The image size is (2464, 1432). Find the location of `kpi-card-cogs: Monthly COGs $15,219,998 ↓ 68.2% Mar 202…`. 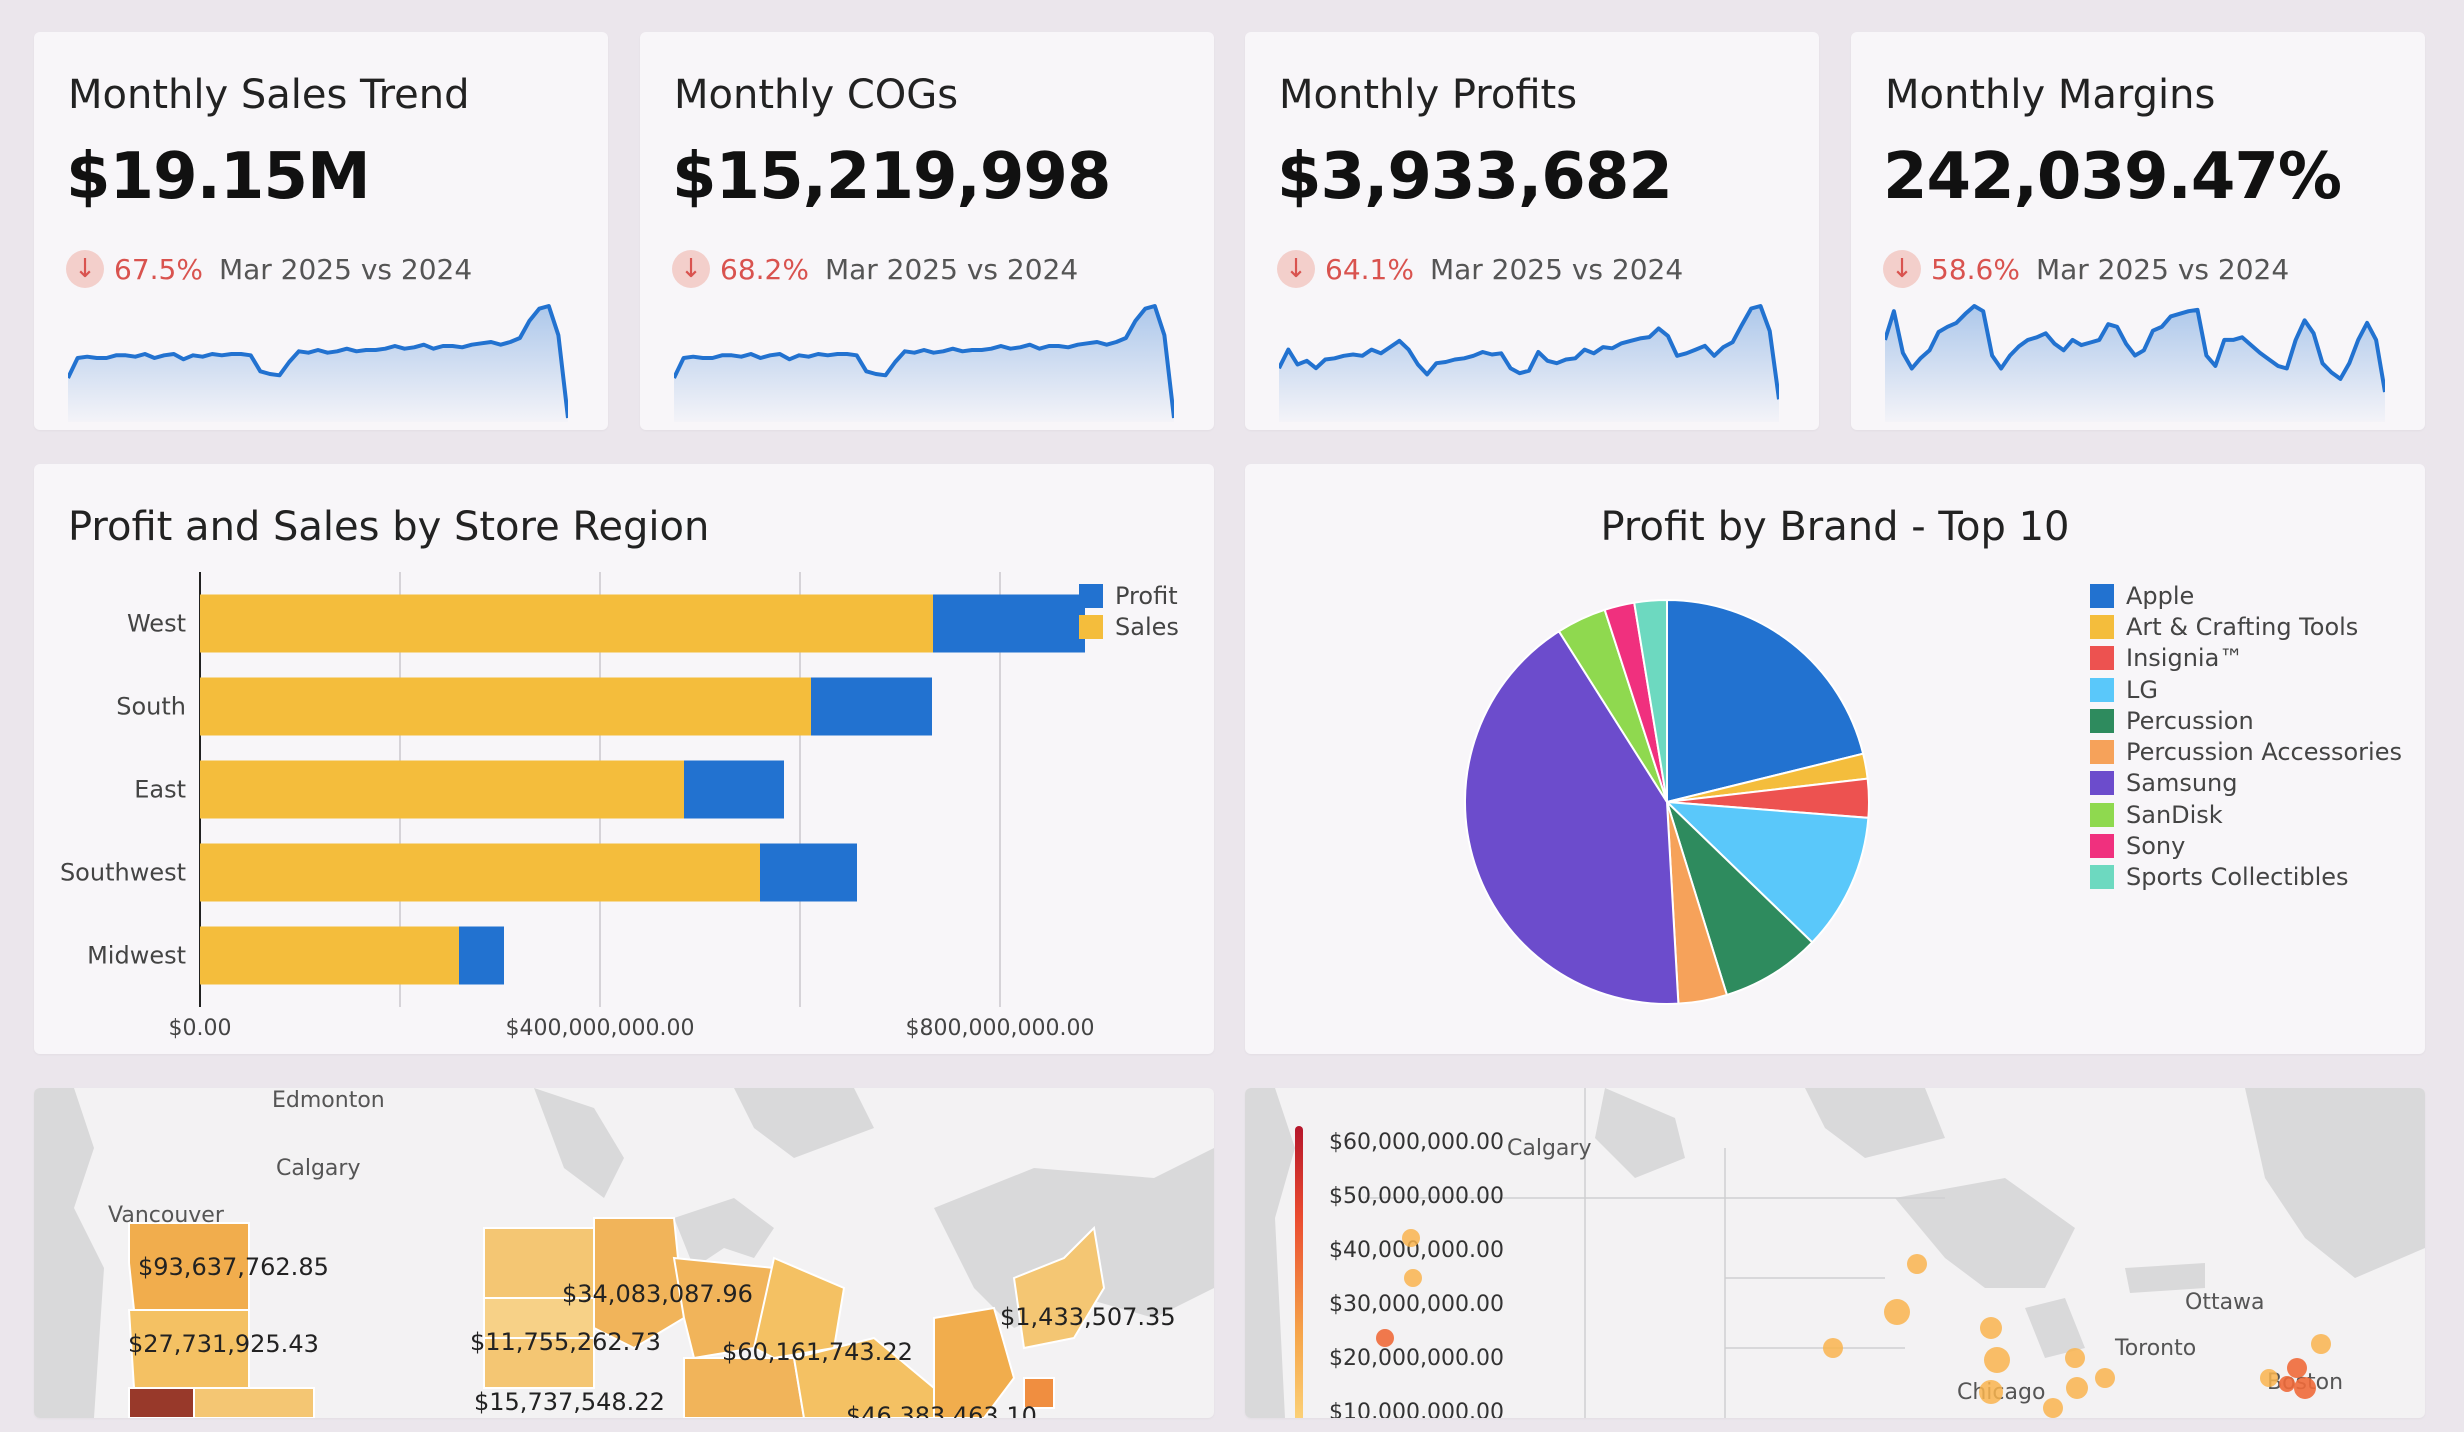

kpi-card-cogs: Monthly COGs $15,219,998 ↓ 68.2% Mar 202… is located at coordinates (927, 231).